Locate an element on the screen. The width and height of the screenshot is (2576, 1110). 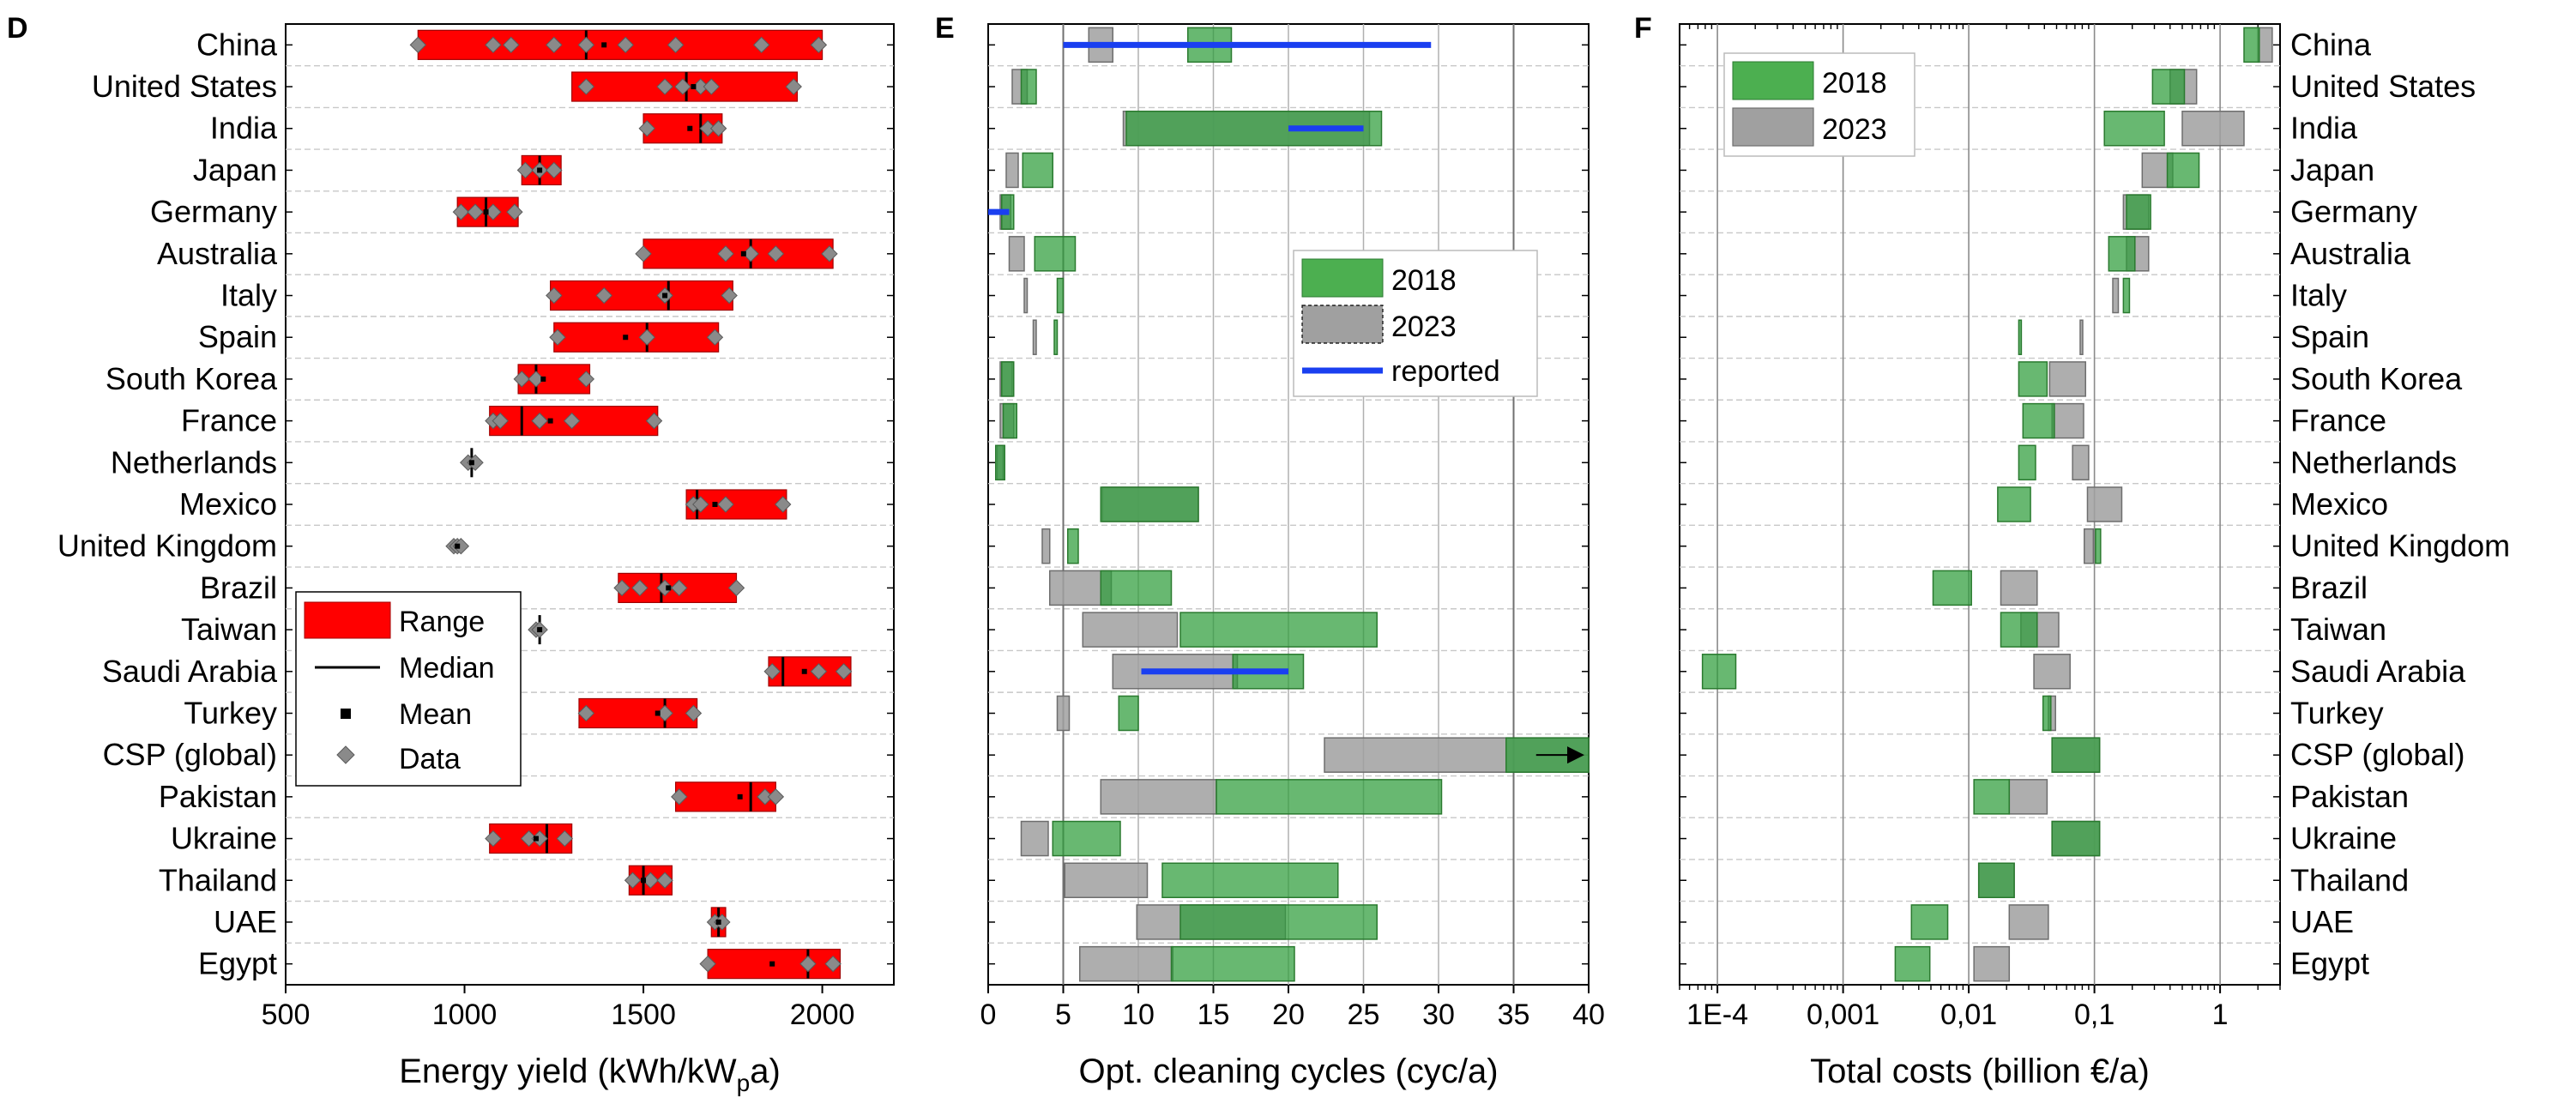
d-legend-mean-swatch is located at coordinates (346, 714).